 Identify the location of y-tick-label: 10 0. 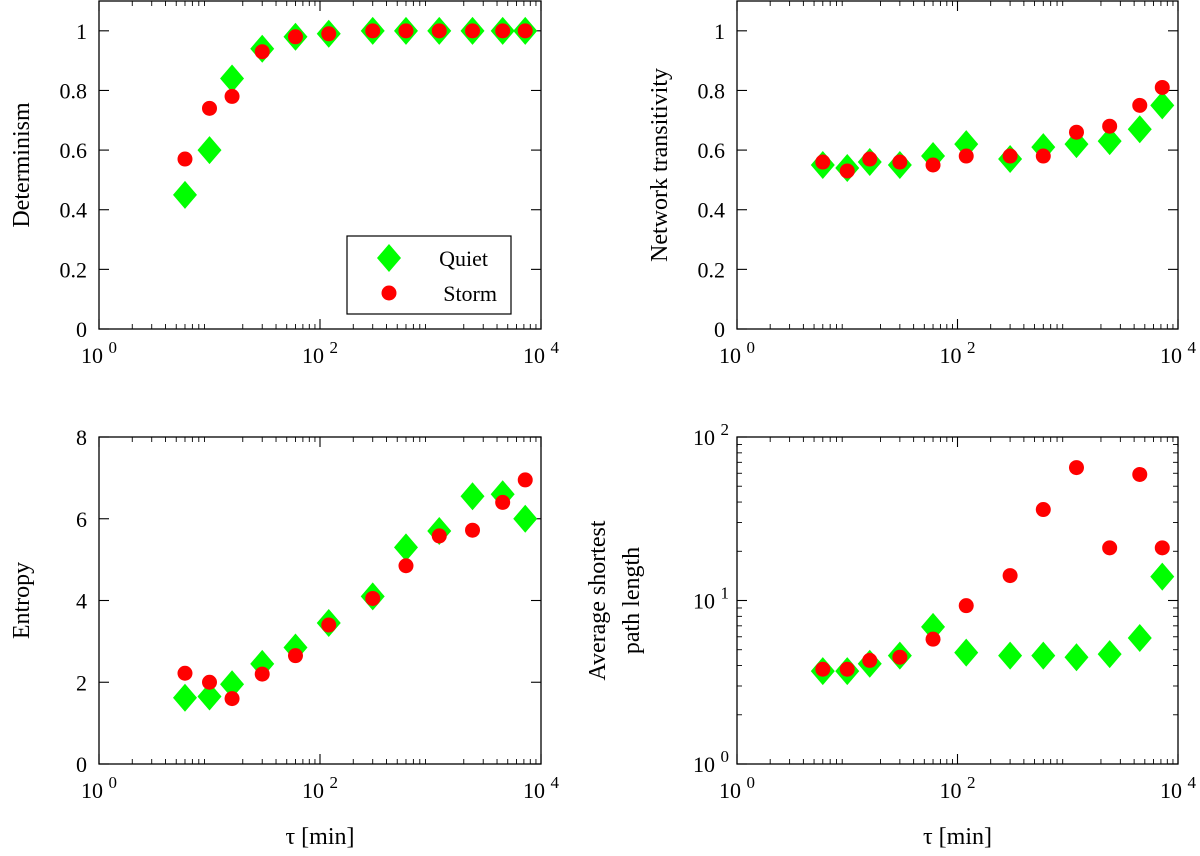
(711, 762).